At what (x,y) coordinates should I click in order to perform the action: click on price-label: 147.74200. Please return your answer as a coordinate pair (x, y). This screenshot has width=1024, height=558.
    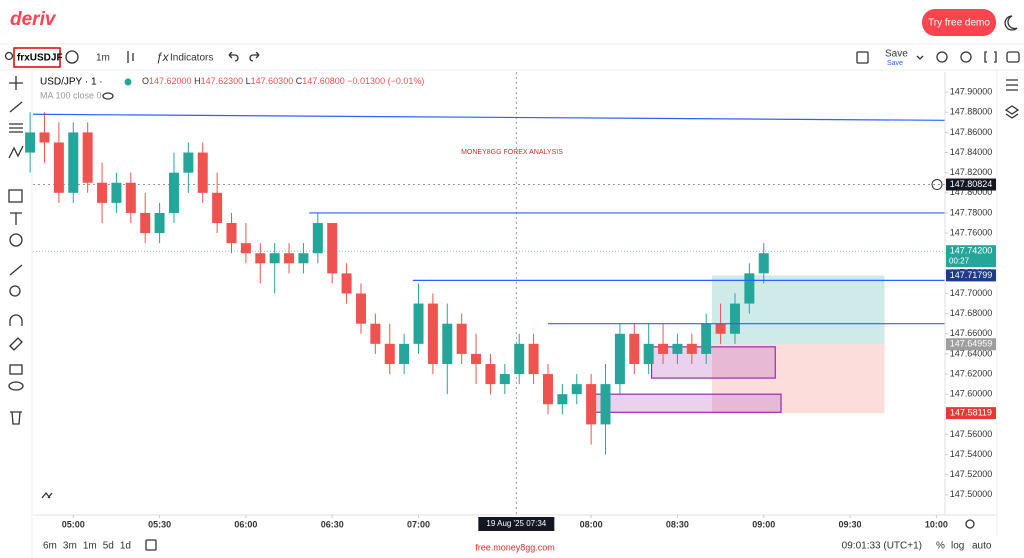
    Looking at the image, I should click on (971, 251).